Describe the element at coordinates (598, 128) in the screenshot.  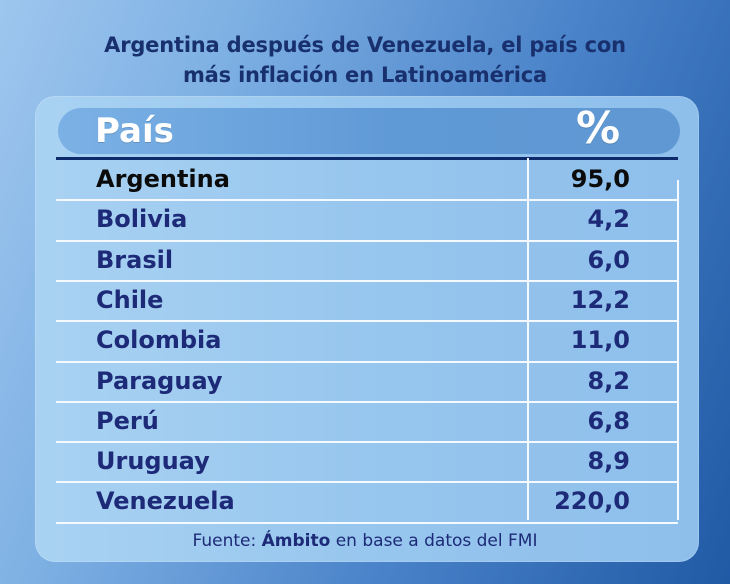
I see `column-header-percent: %` at that location.